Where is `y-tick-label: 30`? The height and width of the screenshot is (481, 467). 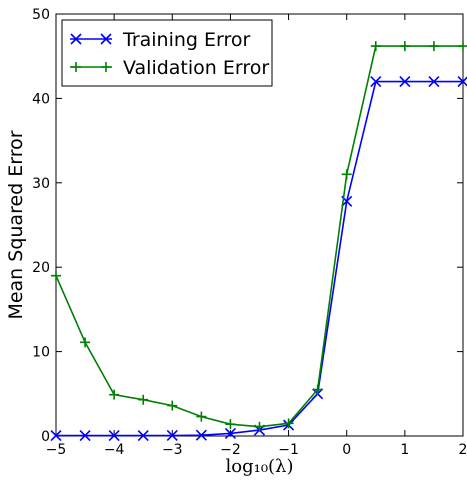
y-tick-label: 30 is located at coordinates (41, 184).